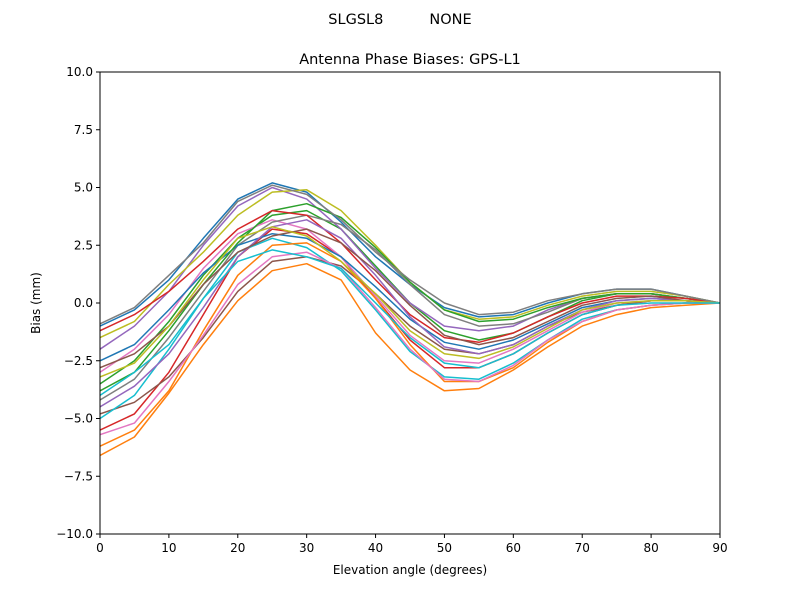 This screenshot has height=600, width=800. Describe the element at coordinates (78, 361) in the screenshot. I see `y-tick-label: −2.5` at that location.